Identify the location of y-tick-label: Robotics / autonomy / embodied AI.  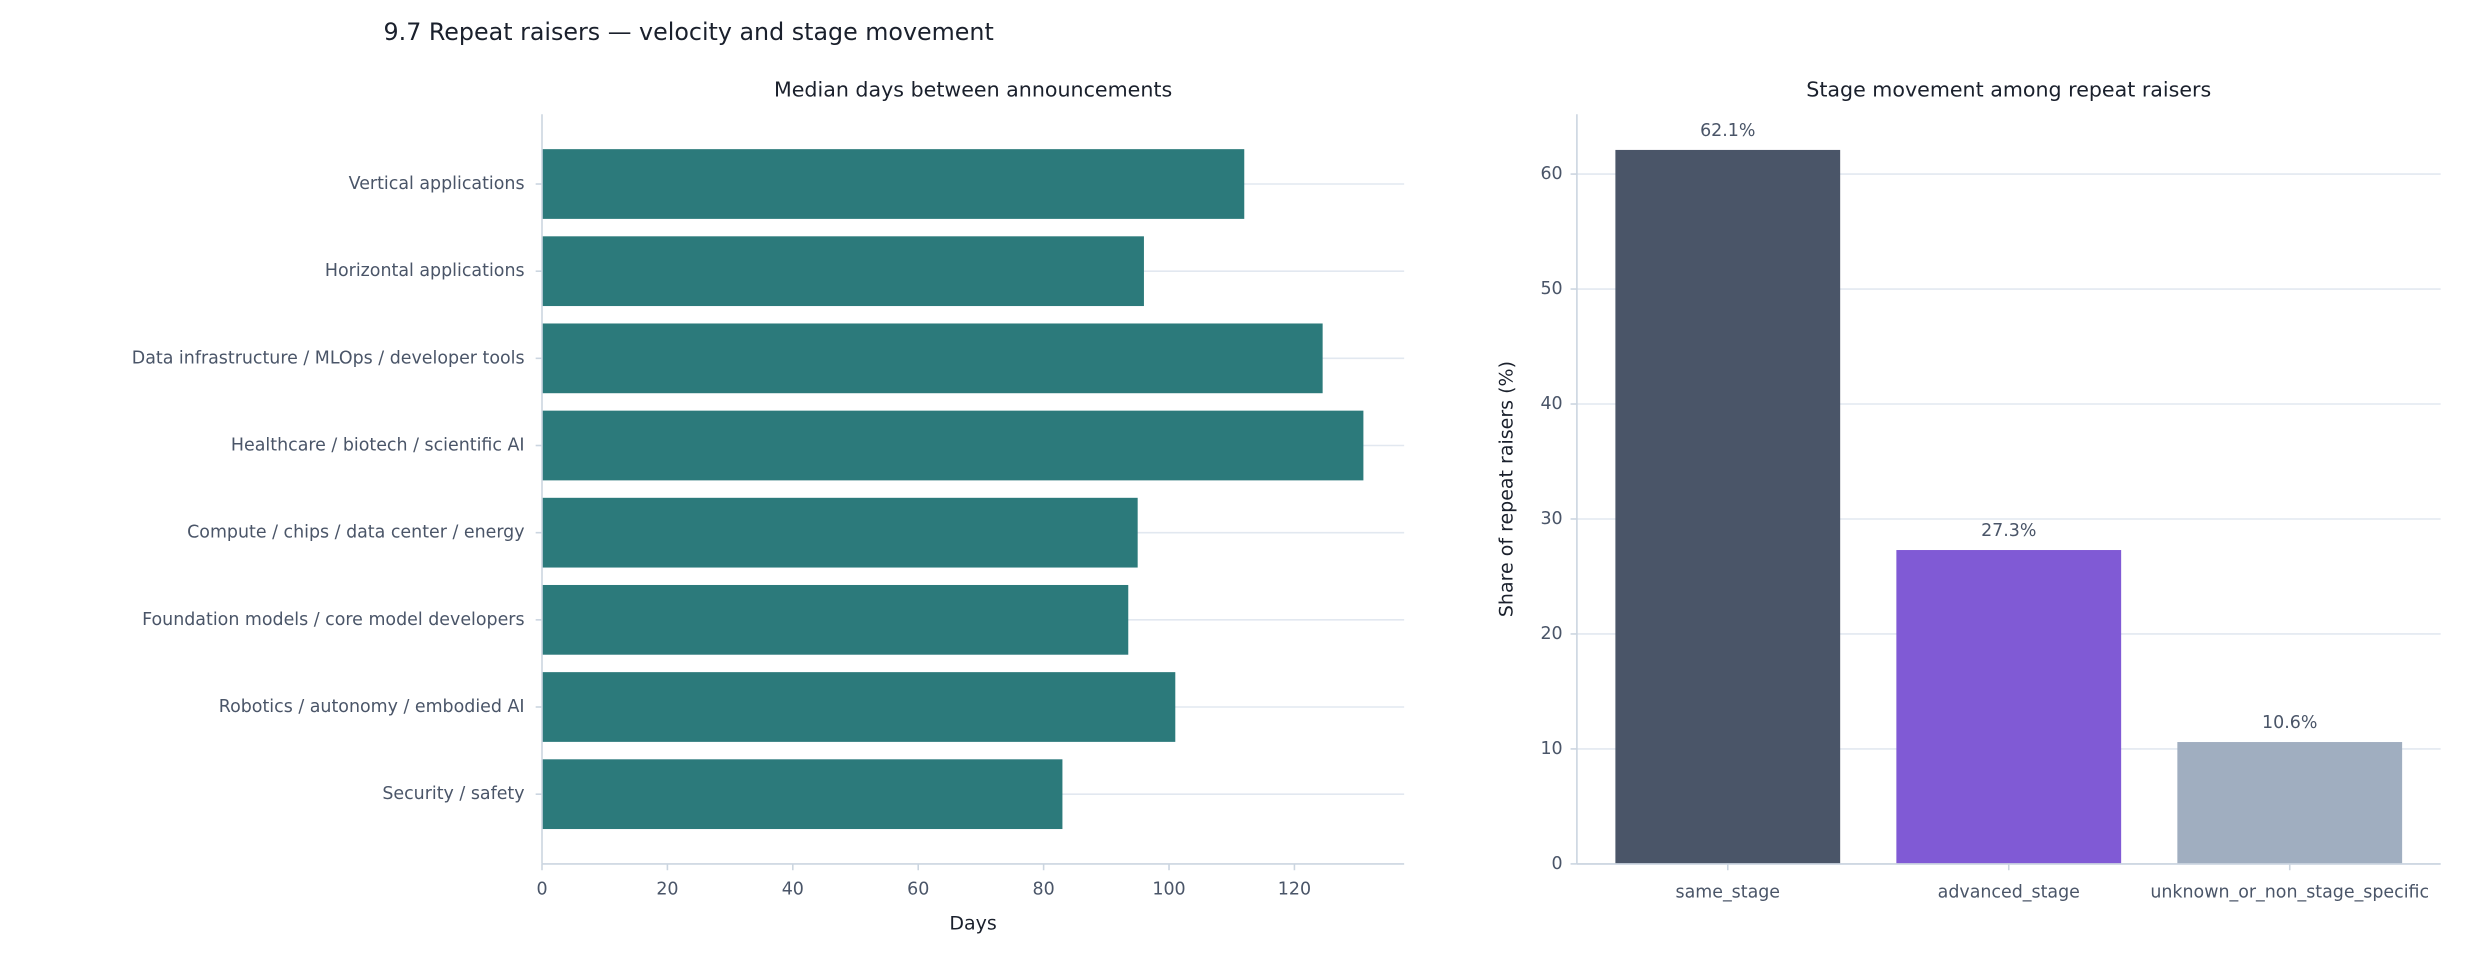
(372, 707).